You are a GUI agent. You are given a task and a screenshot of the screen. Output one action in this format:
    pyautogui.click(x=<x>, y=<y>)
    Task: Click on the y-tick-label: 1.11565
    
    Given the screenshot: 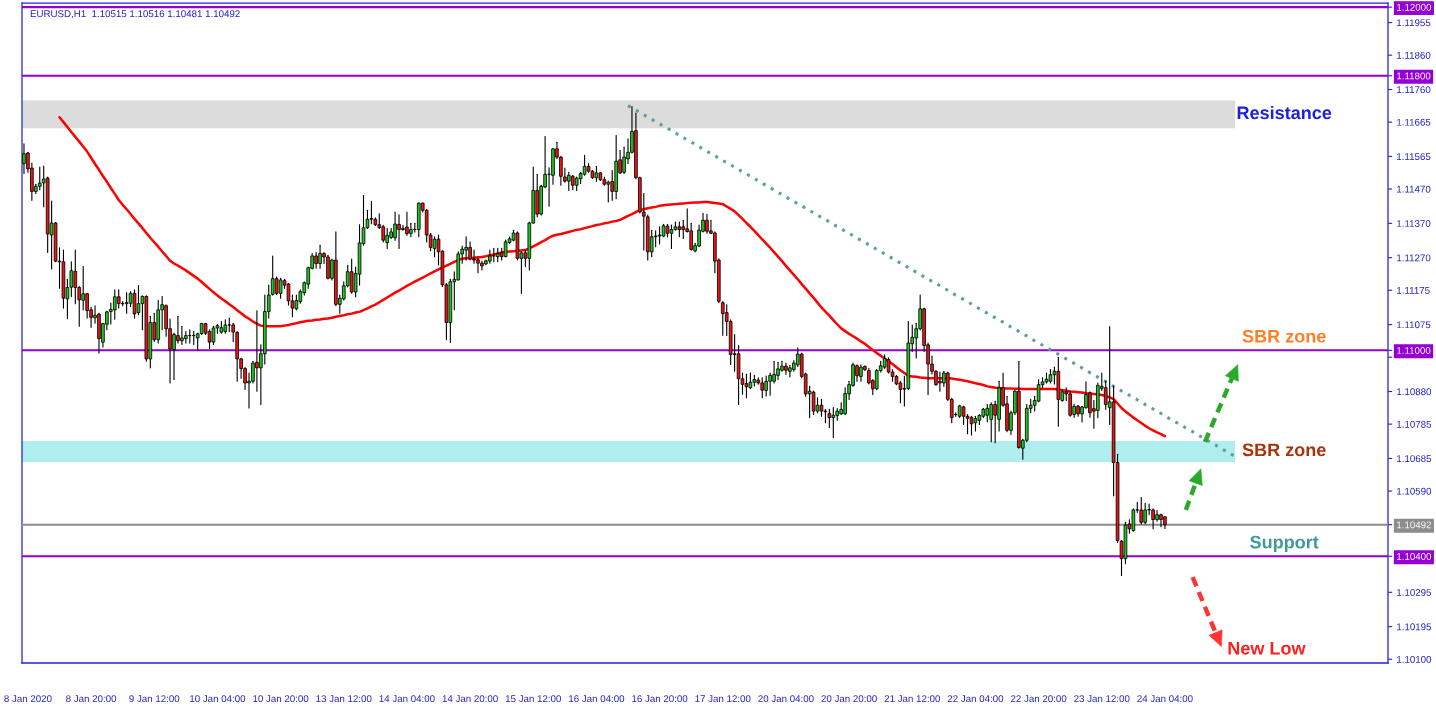 What is the action you would take?
    pyautogui.click(x=1414, y=157)
    